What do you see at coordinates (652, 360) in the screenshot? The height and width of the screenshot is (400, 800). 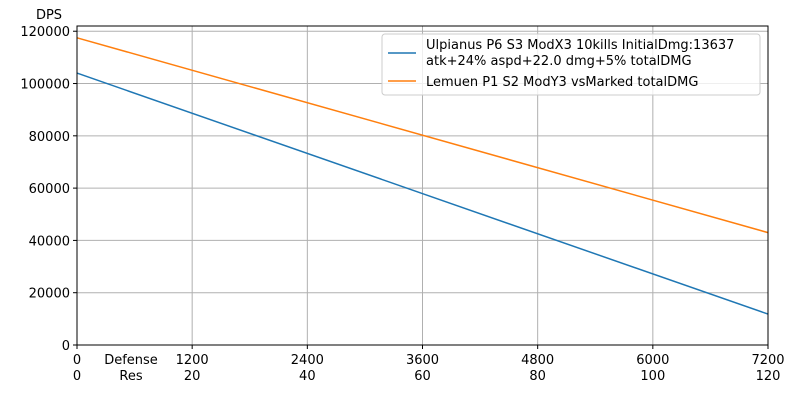 I see `x-tick-label-defense: 6000` at bounding box center [652, 360].